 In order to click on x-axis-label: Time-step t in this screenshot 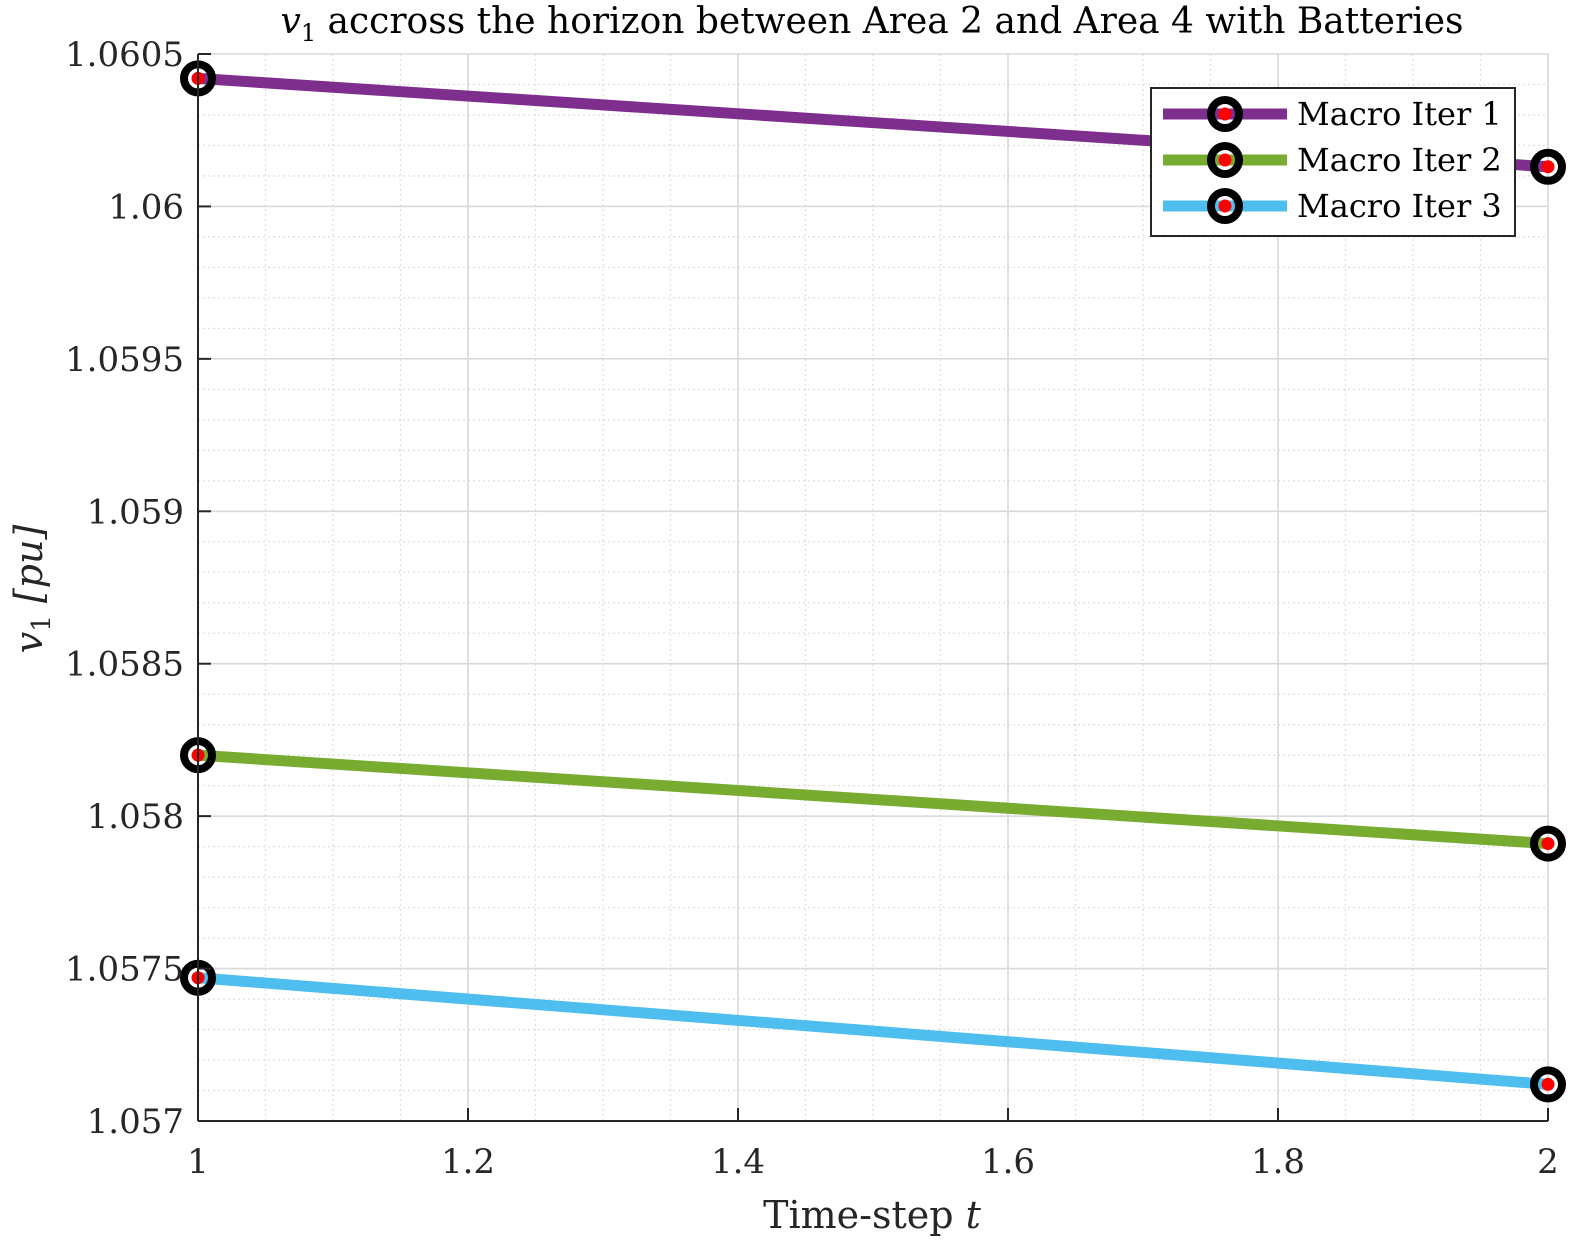, I will do `click(872, 1215)`.